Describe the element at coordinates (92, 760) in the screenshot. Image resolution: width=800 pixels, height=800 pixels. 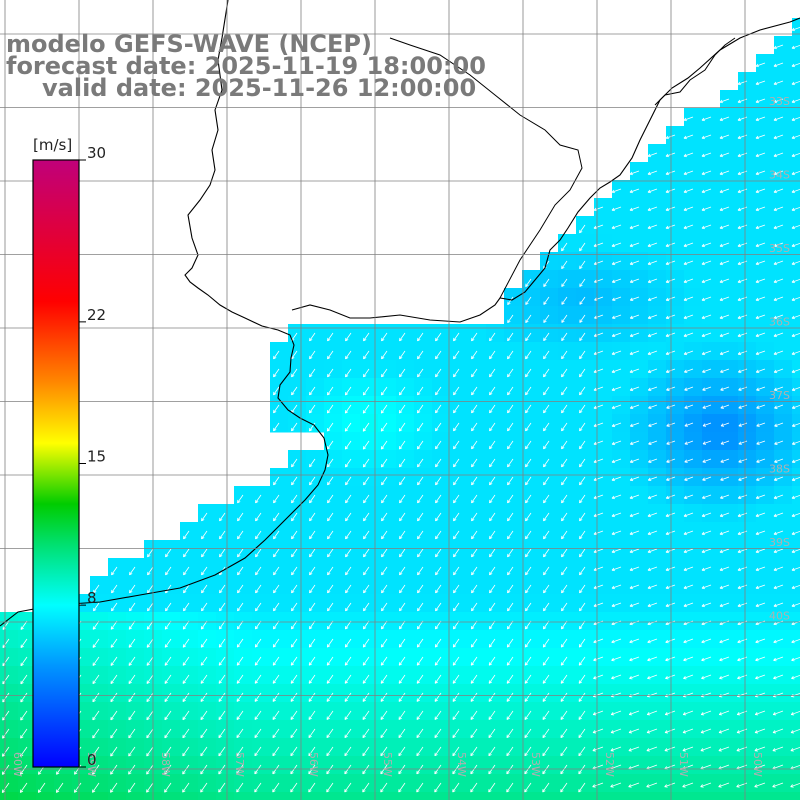
I see `colorbar-tick-label: 0` at that location.